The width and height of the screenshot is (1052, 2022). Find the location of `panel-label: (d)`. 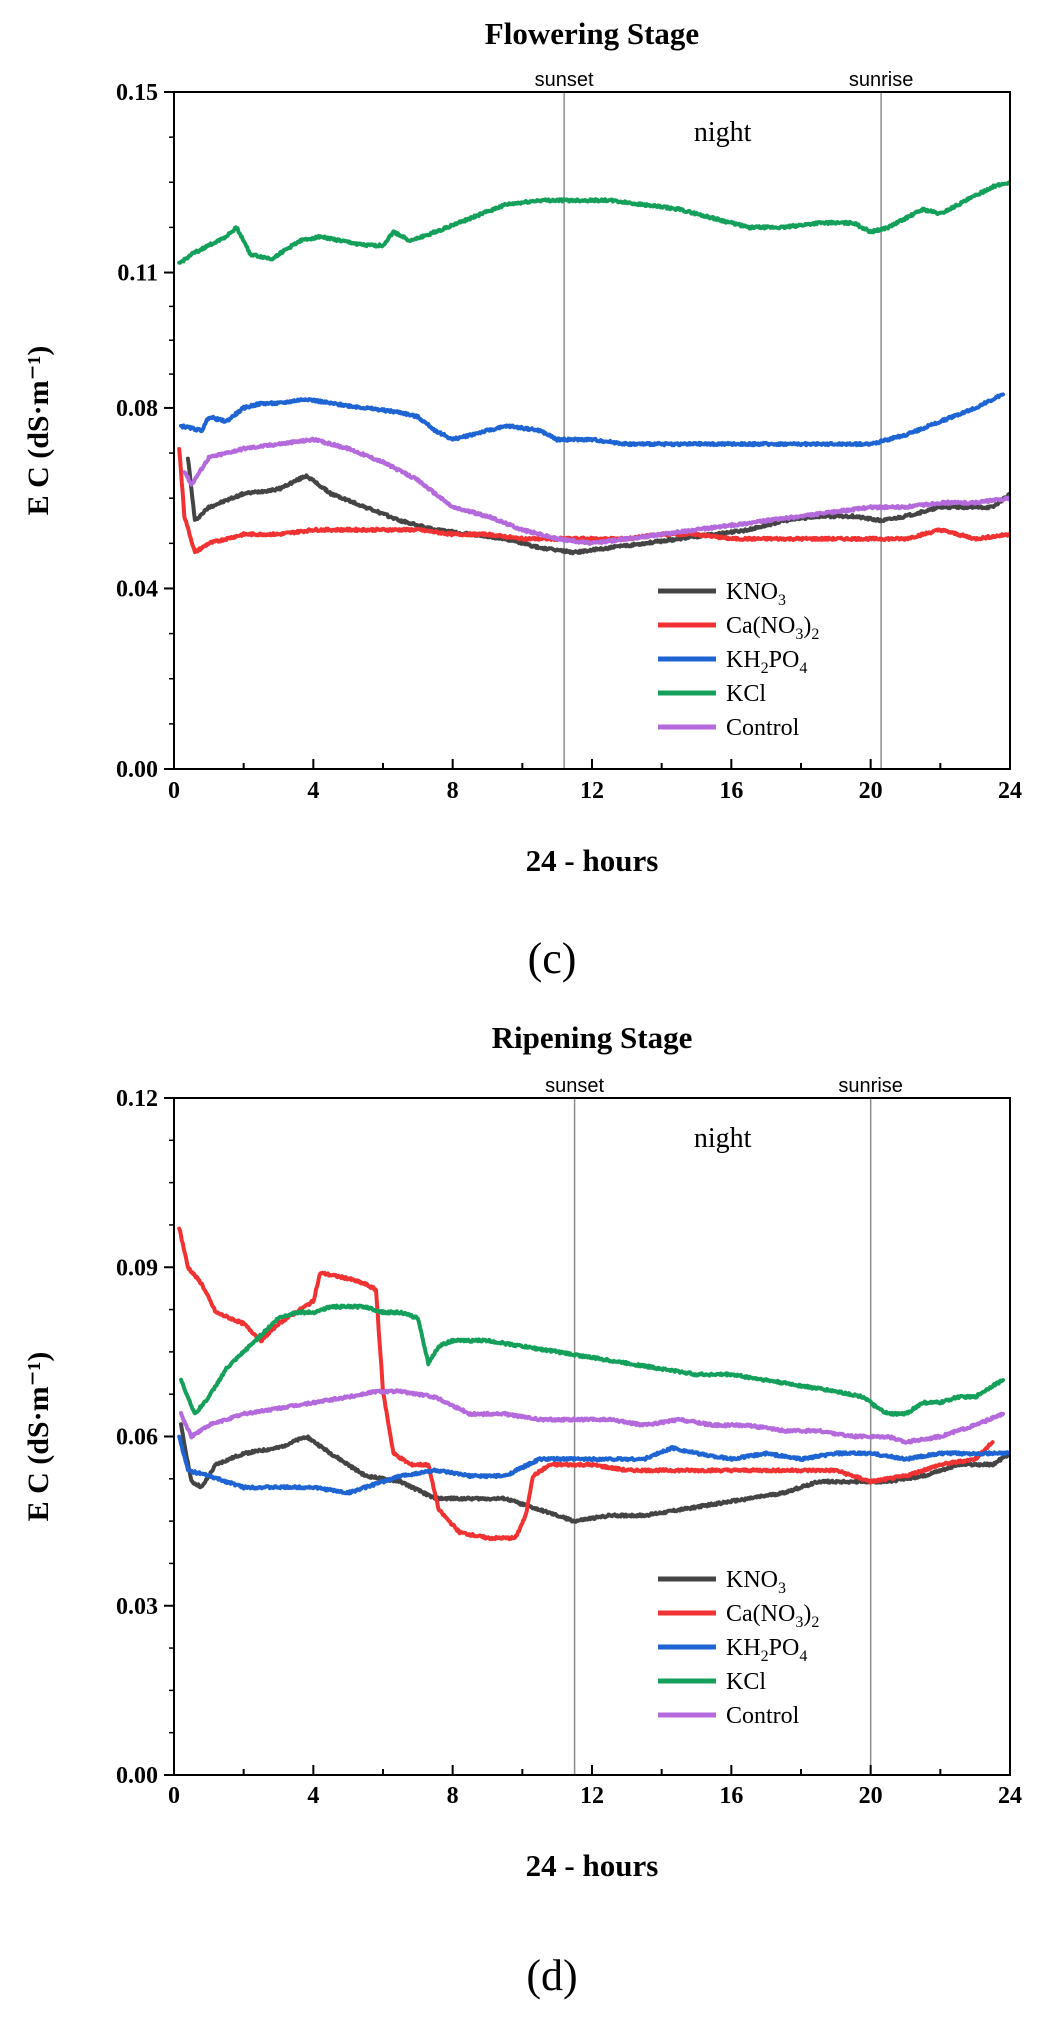

panel-label: (d) is located at coordinates (551, 1975).